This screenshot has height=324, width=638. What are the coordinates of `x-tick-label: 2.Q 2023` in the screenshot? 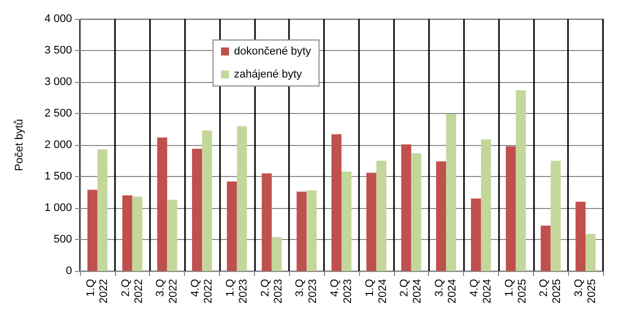 It's located at (271, 291).